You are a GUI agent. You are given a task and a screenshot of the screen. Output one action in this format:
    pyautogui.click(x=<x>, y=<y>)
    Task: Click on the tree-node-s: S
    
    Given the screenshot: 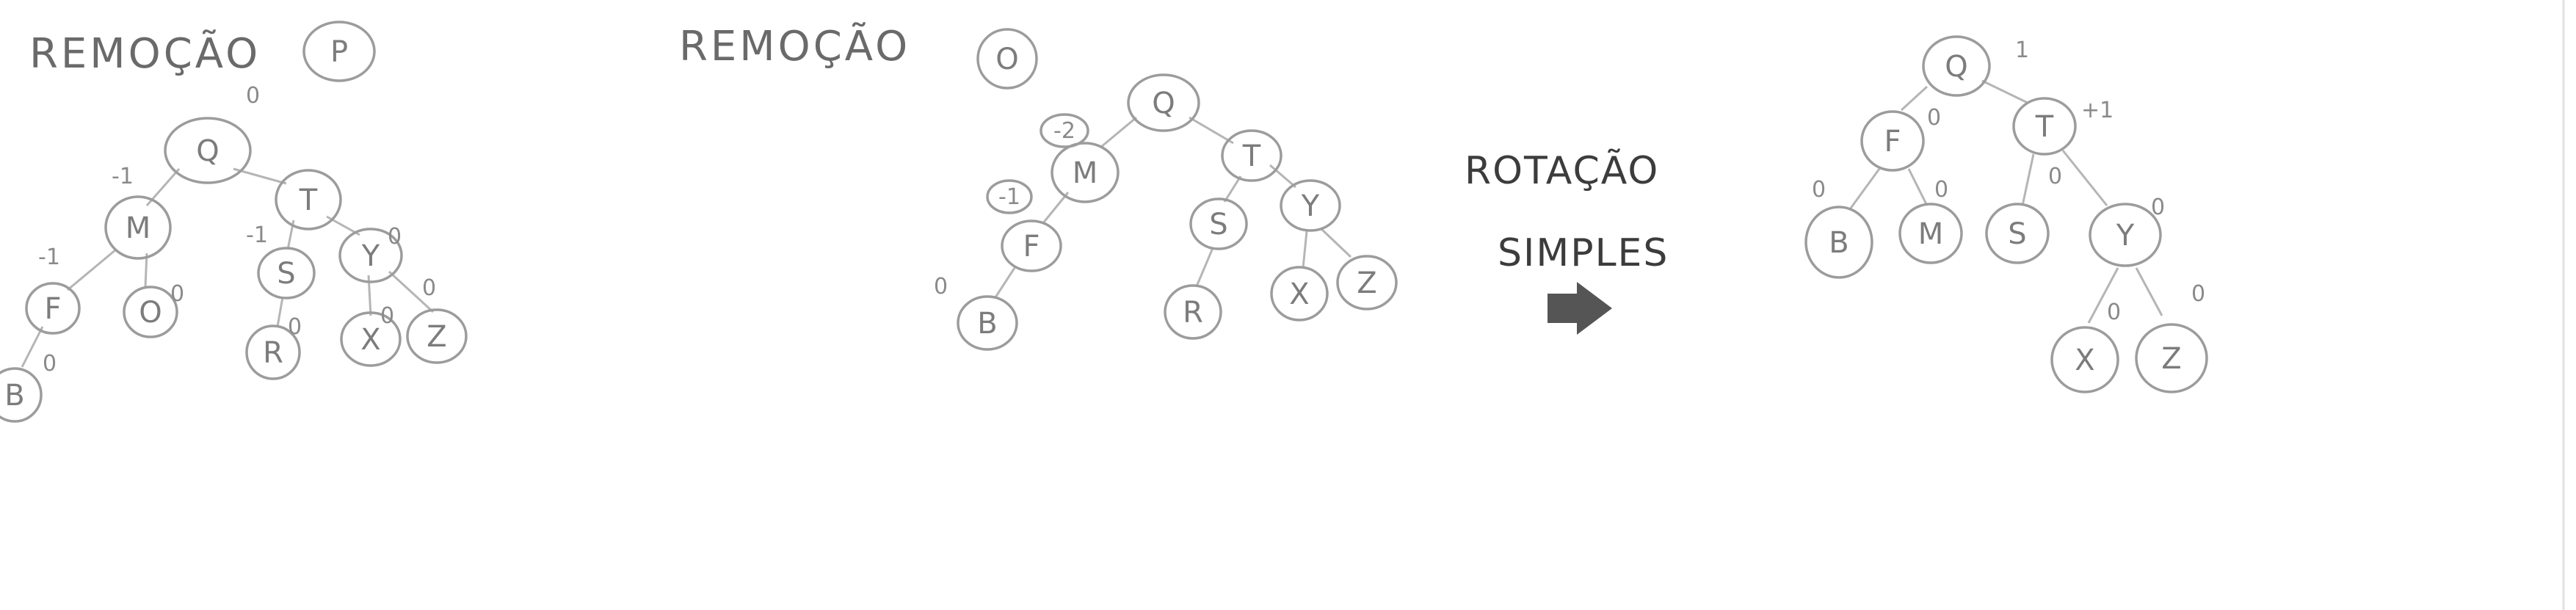 What is the action you would take?
    pyautogui.click(x=1218, y=223)
    